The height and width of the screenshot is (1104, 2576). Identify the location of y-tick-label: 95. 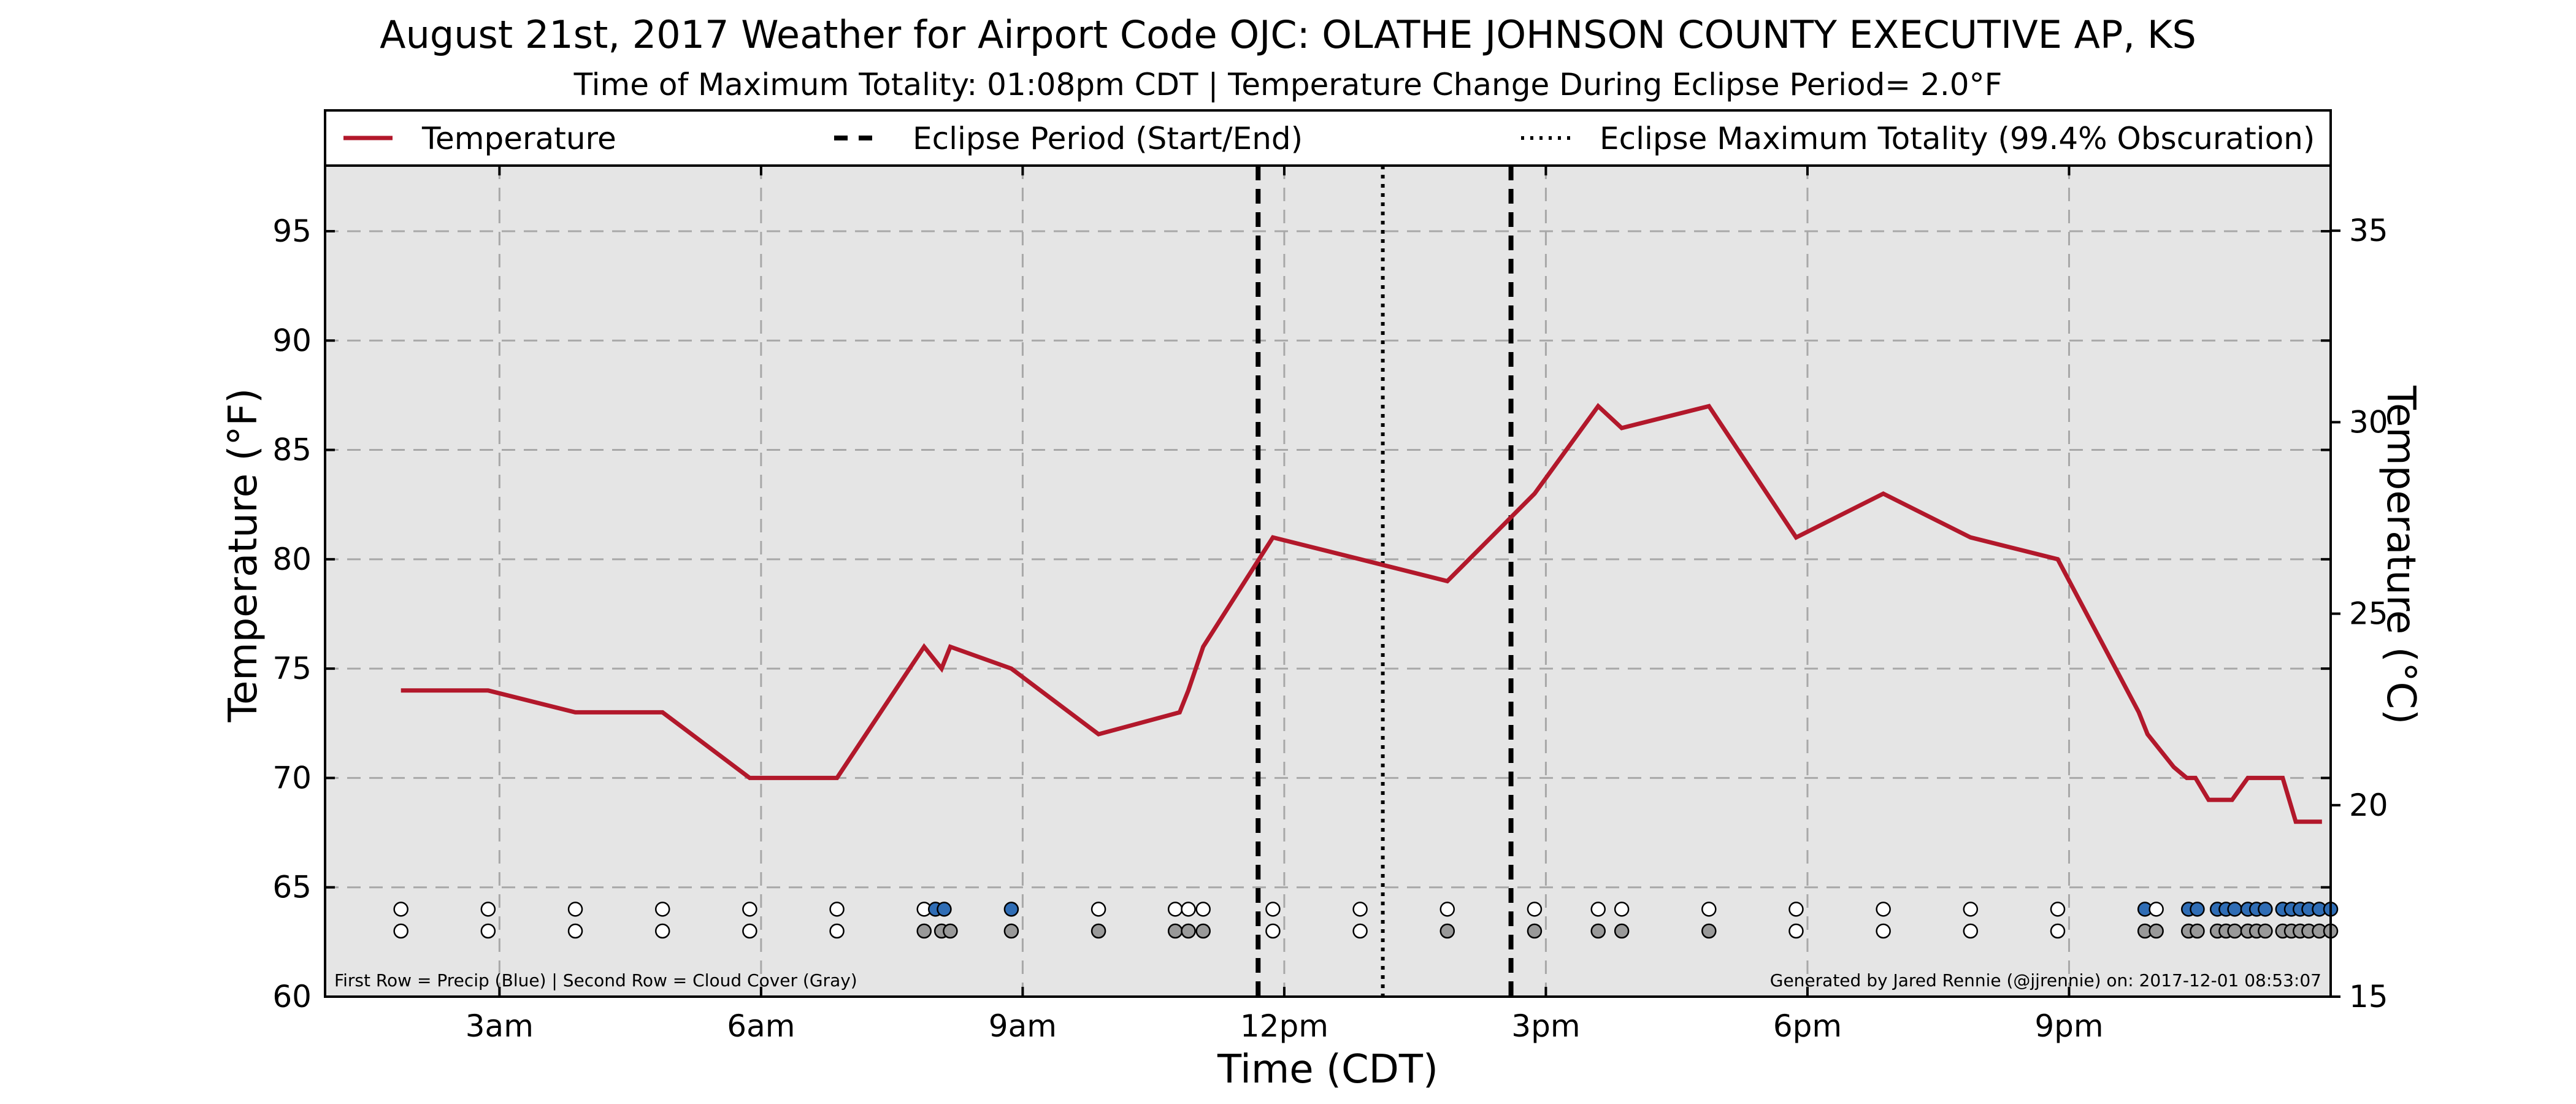
(292, 231).